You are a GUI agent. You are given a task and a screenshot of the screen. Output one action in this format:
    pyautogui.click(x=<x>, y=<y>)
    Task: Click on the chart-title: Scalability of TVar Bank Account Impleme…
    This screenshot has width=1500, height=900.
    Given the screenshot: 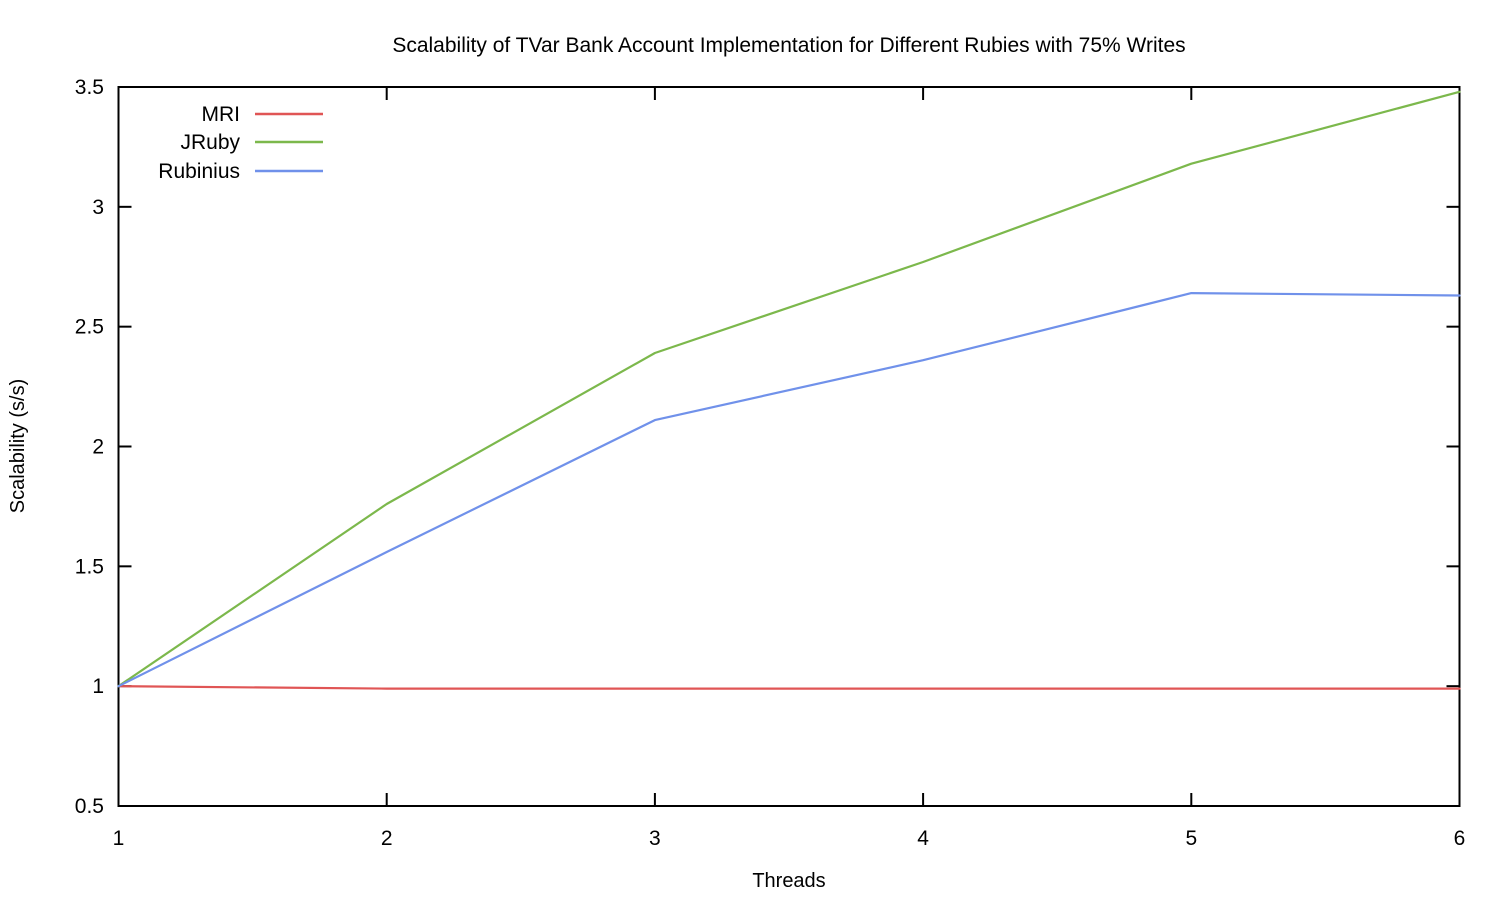 What is the action you would take?
    pyautogui.click(x=788, y=45)
    